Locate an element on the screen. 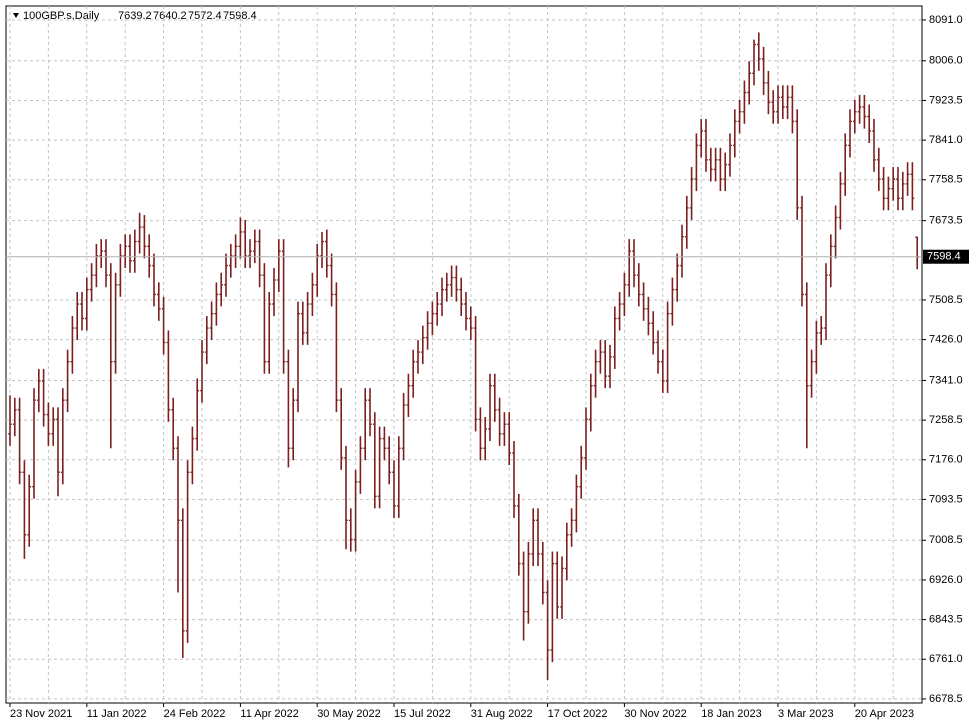  y-tick-label: 7008.5 is located at coordinates (946, 540).